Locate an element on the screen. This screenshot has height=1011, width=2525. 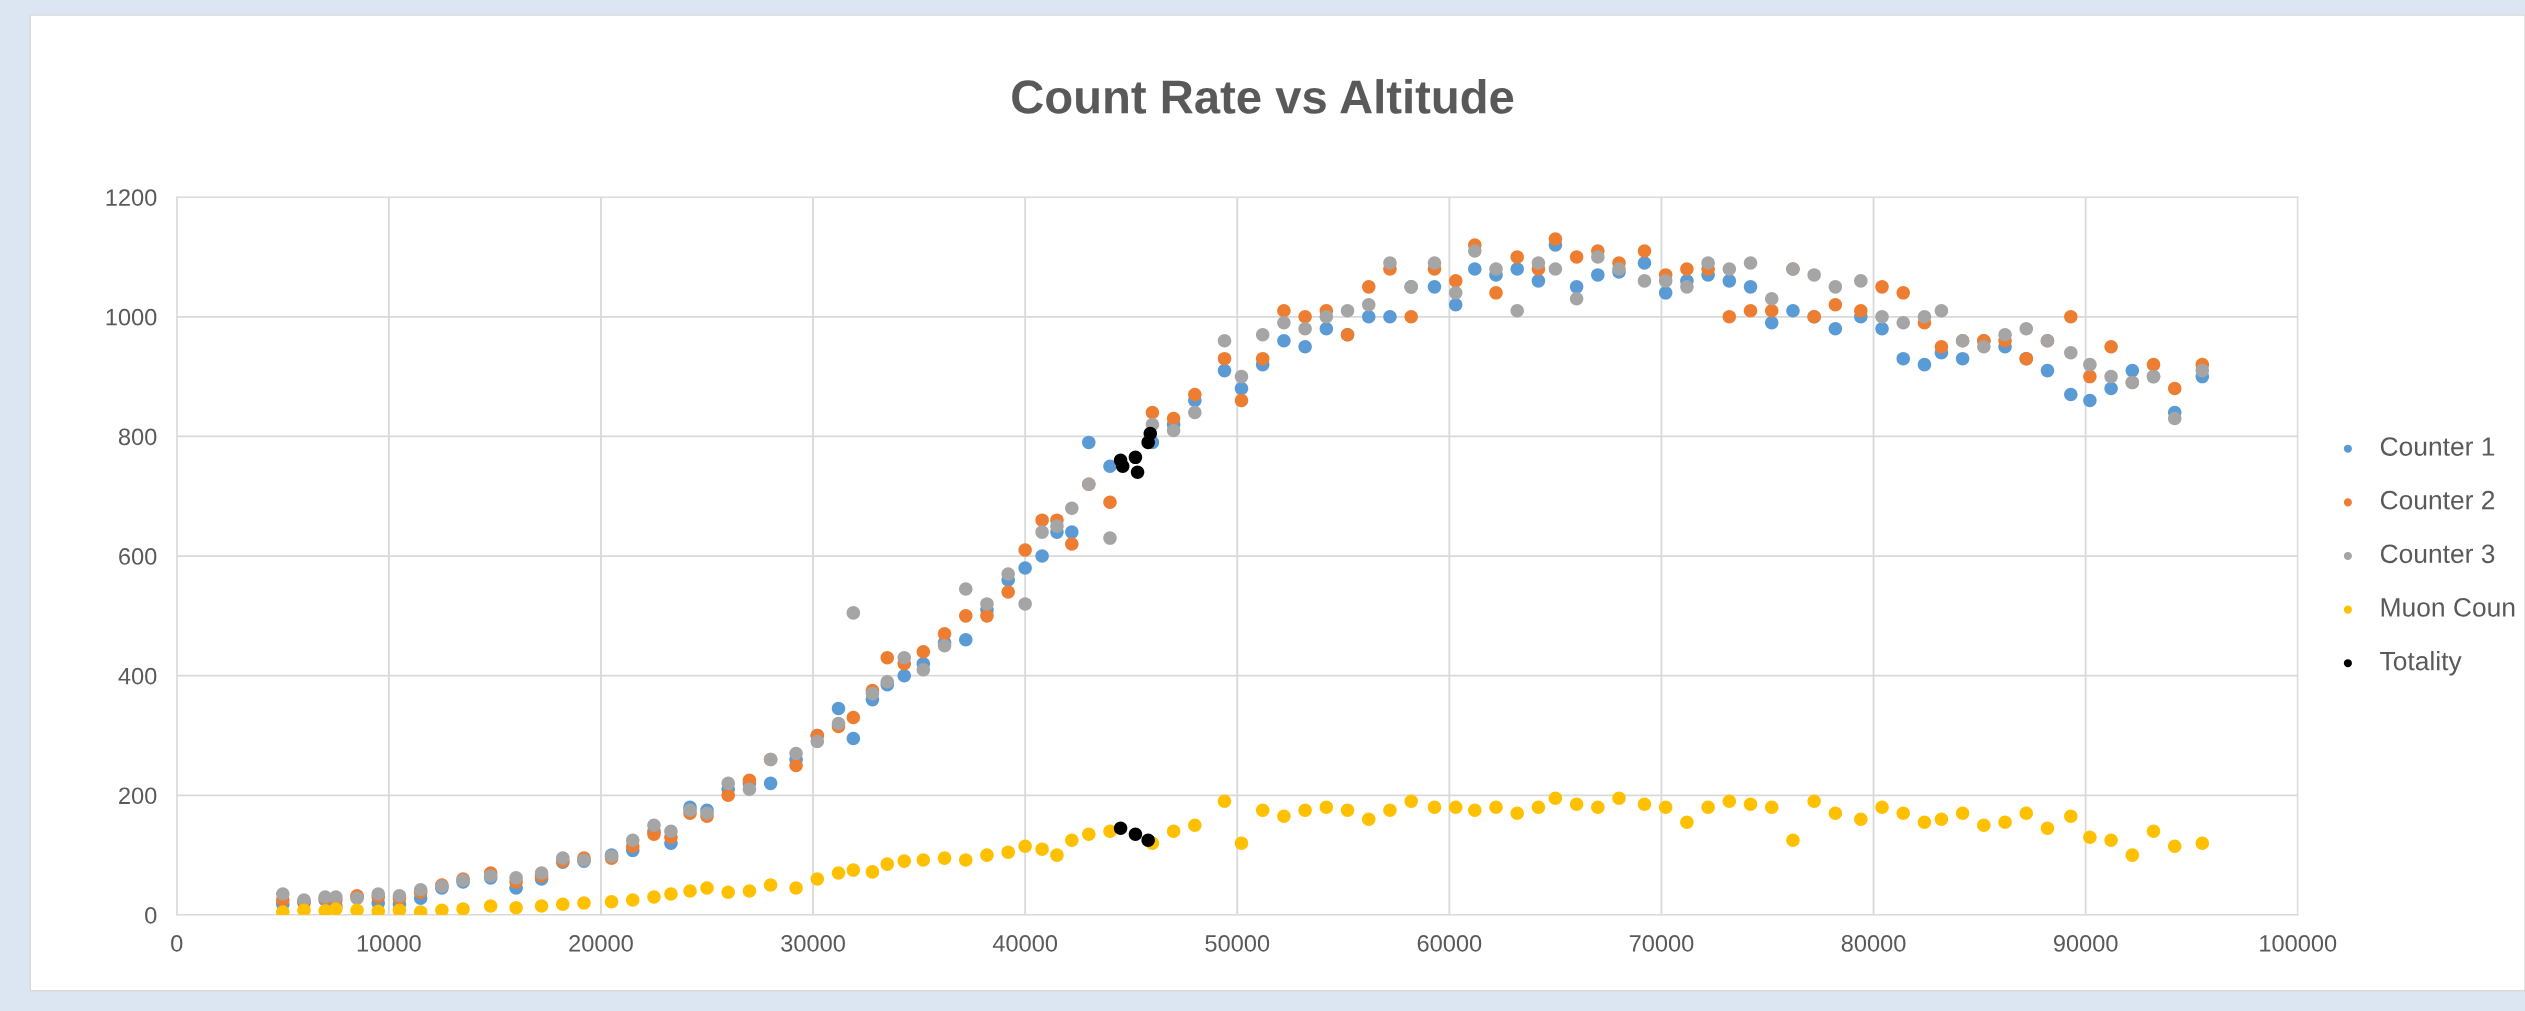
x-tick-label: 100000 is located at coordinates (2298, 943).